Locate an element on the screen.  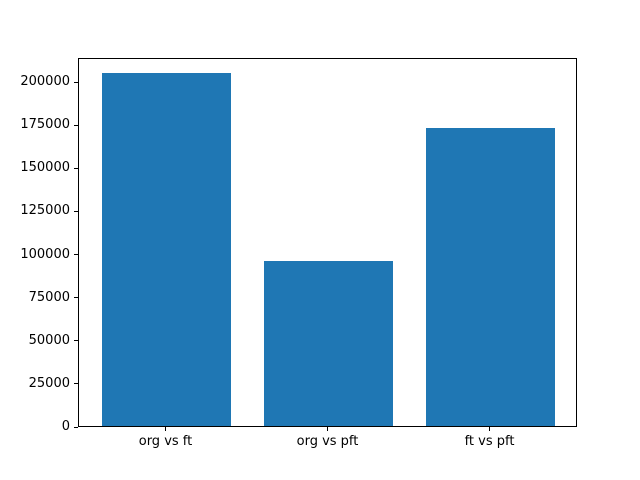
y-tick-label: 50000 is located at coordinates (49, 340).